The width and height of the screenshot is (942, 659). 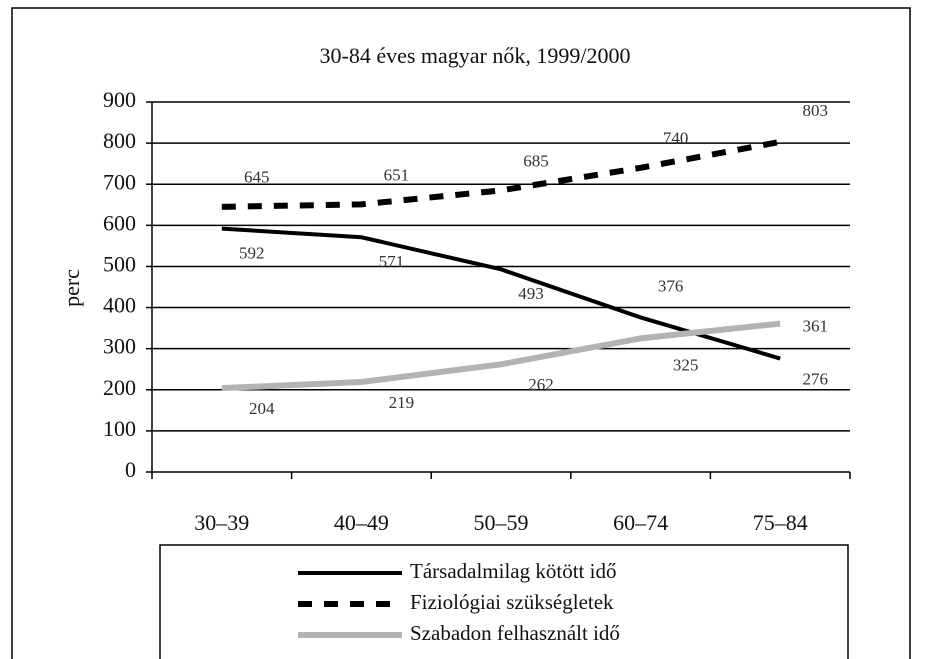 What do you see at coordinates (392, 261) in the screenshot?
I see `data-label: 571` at bounding box center [392, 261].